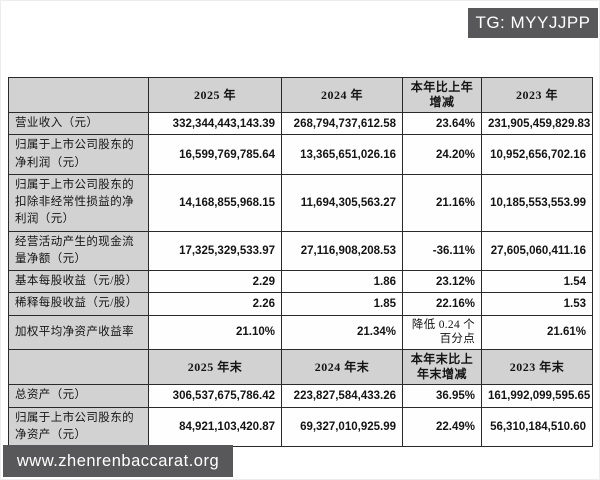 Image resolution: width=600 pixels, height=480 pixels. What do you see at coordinates (442, 396) in the screenshot?
I see `value-cell: 36.95%` at bounding box center [442, 396].